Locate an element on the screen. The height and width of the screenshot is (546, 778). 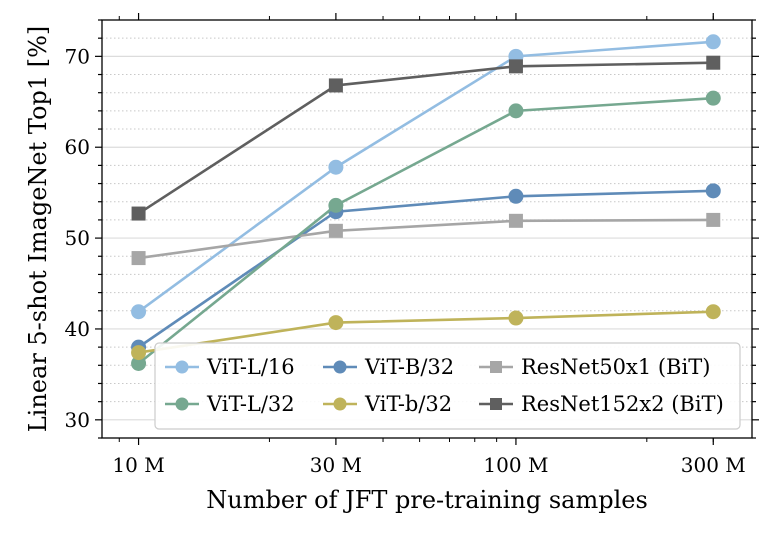
x-axis-title: Number of JFT pre-training samples is located at coordinates (427, 500).